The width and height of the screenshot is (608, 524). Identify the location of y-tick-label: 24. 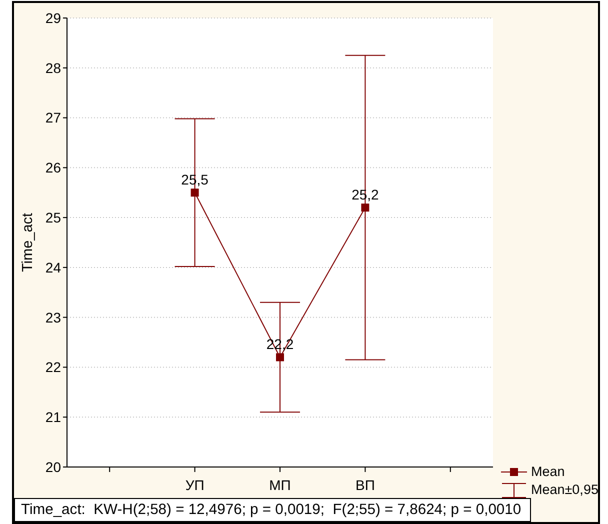
(53, 267).